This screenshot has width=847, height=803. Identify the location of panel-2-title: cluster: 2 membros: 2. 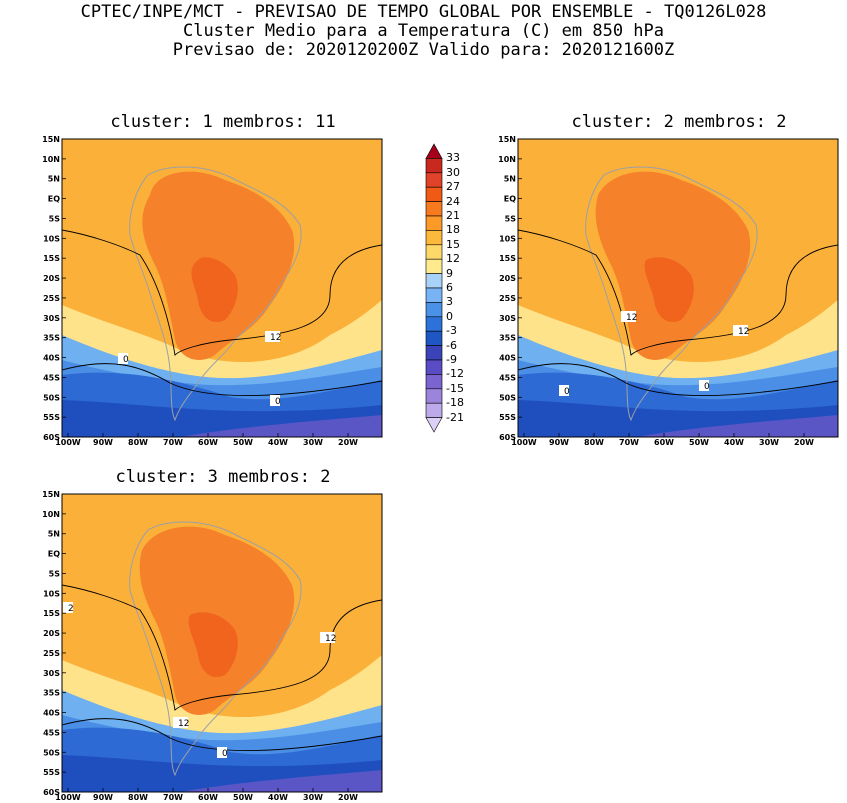
(679, 122).